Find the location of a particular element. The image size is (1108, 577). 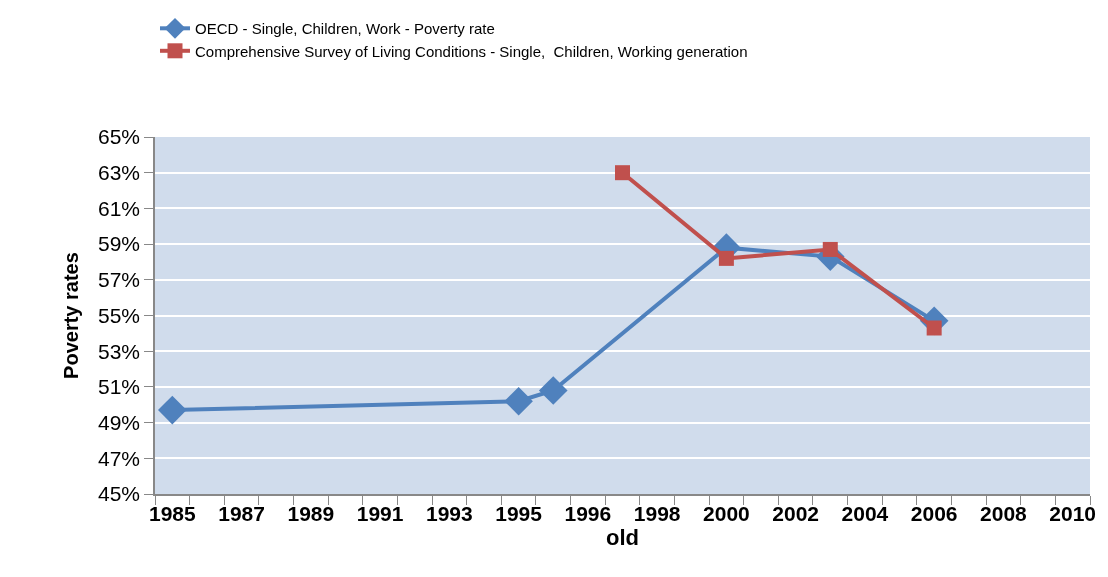

x-tick-label: 1991 is located at coordinates (380, 513).